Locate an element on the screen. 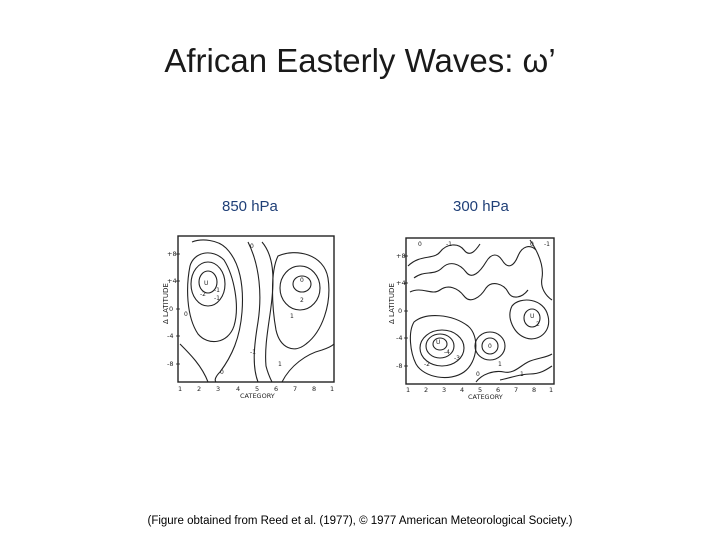 The height and width of the screenshot is (540, 720). slide-title: African Easterly Waves: ω’ is located at coordinates (360, 60).